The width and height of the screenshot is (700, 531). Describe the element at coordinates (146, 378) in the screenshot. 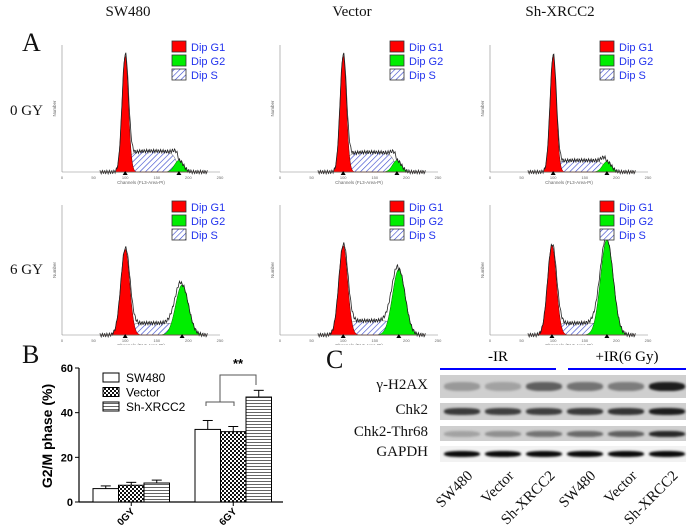

I see `legend-label-sw480: SW480` at that location.